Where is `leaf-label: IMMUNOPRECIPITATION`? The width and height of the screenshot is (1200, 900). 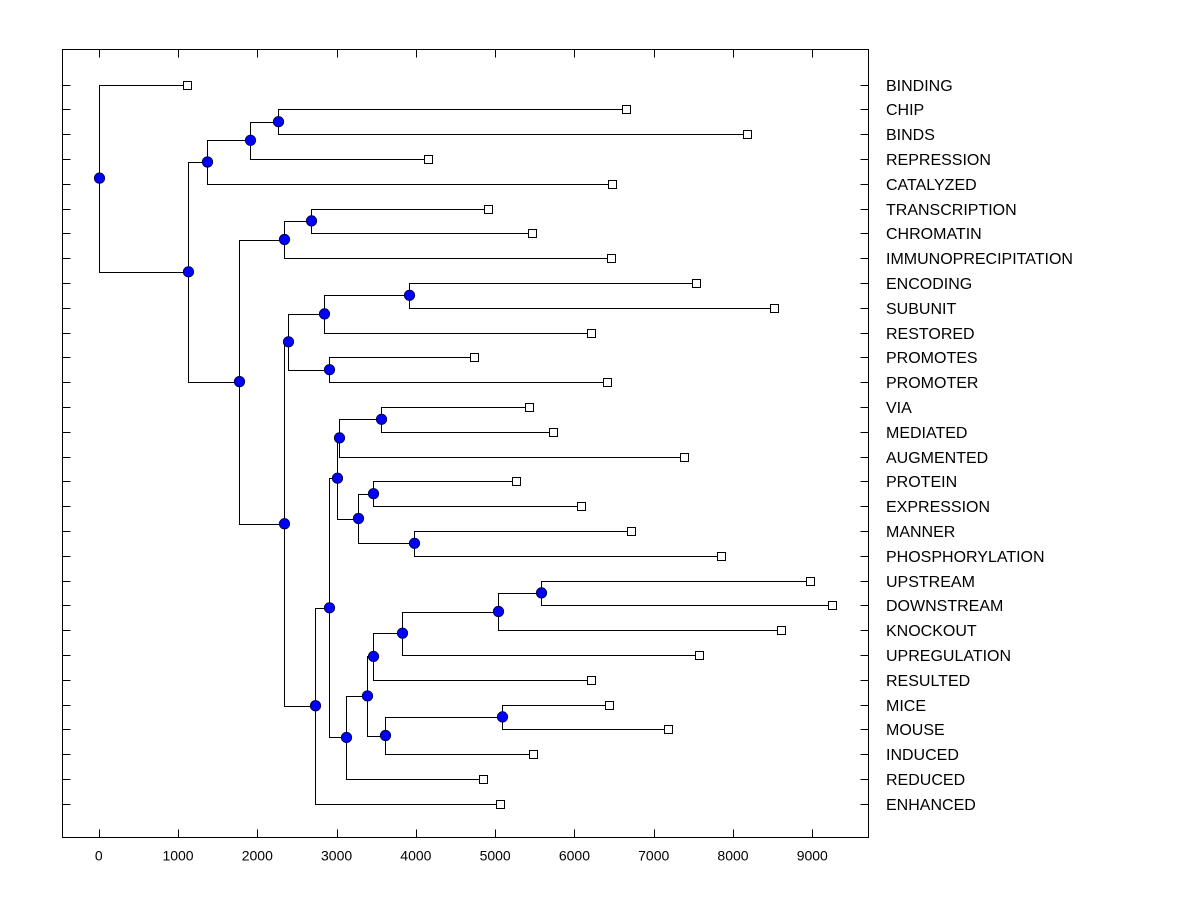 leaf-label: IMMUNOPRECIPITATION is located at coordinates (979, 259).